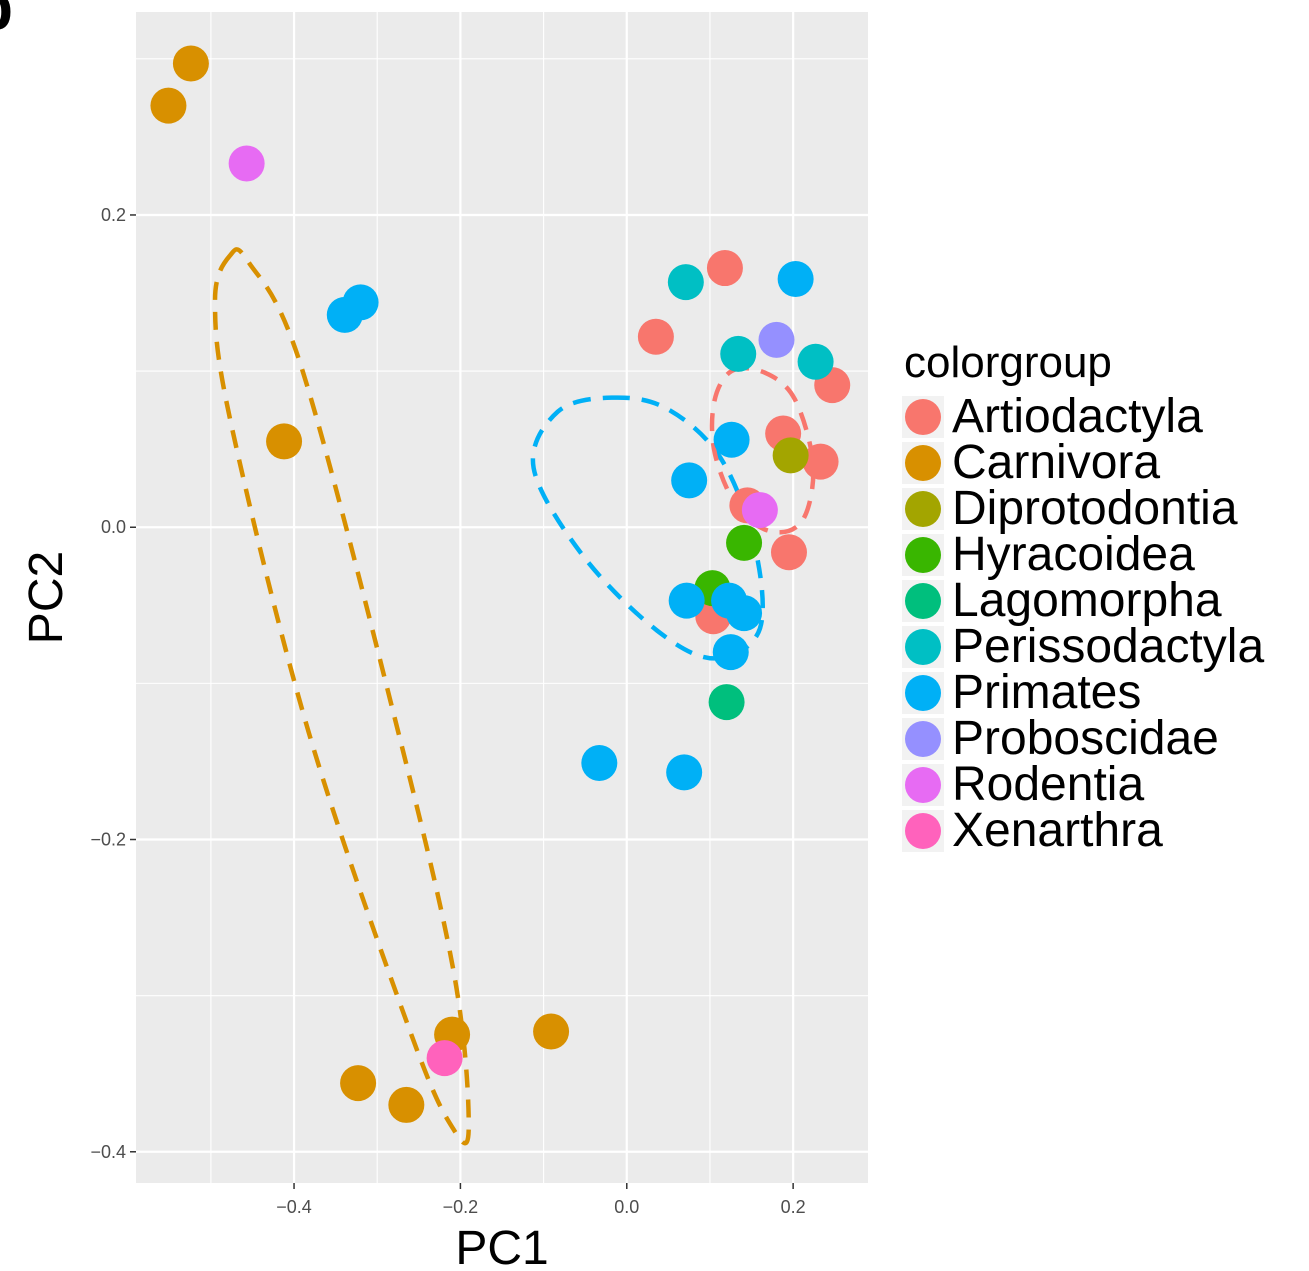 The image size is (1309, 1271). I want to click on legend-title: colorgroup, so click(1008, 362).